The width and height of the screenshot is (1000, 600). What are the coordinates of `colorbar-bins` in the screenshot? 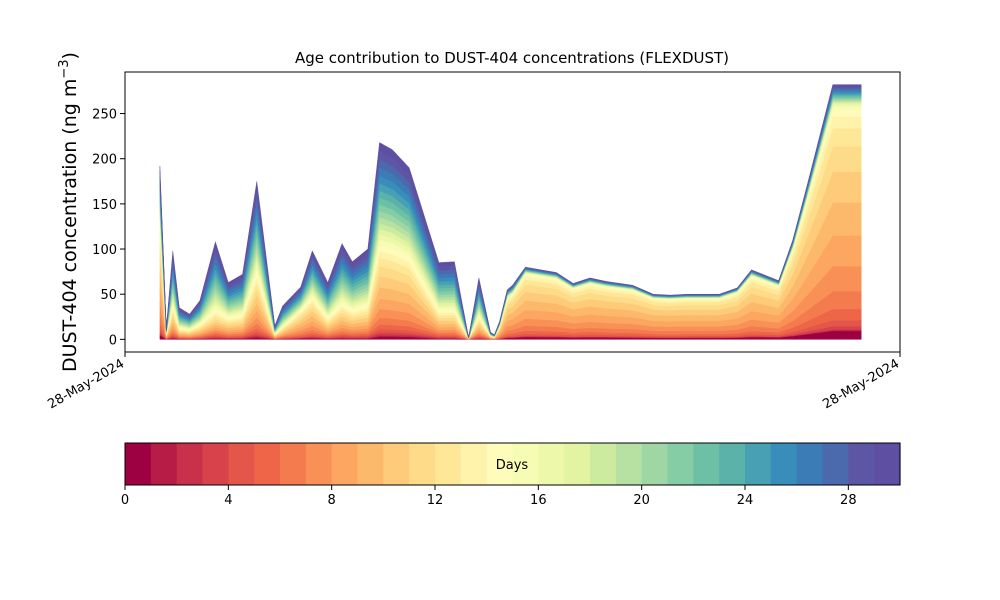 It's located at (513, 464).